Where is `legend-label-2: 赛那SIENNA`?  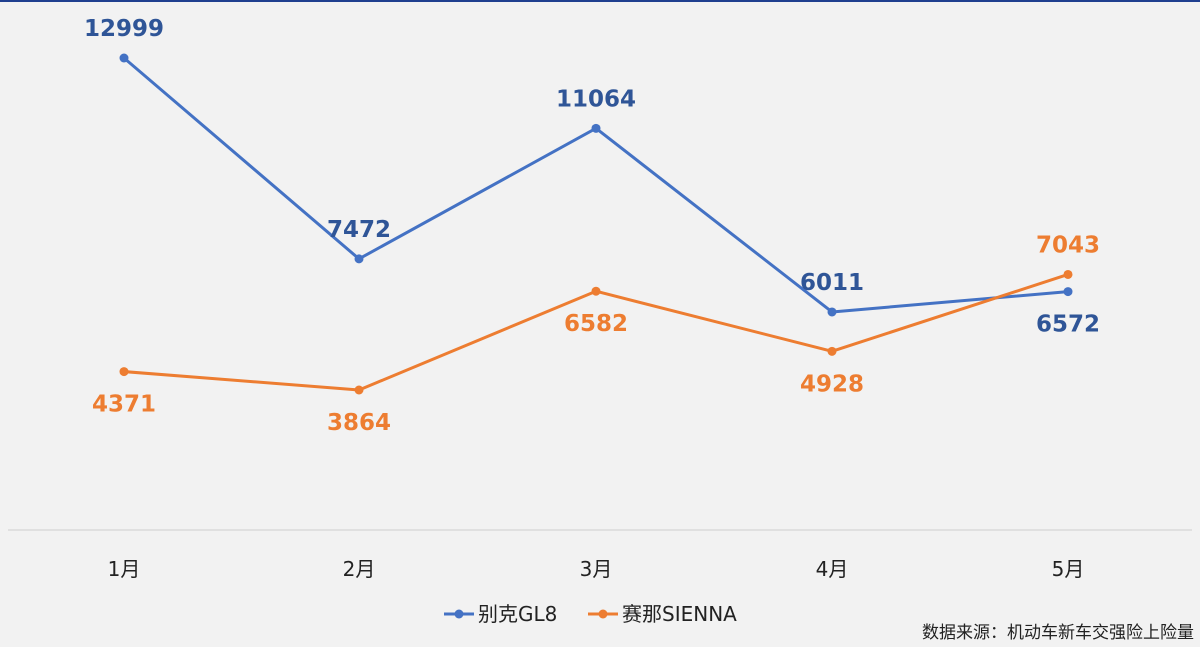 legend-label-2: 赛那SIENNA is located at coordinates (679, 614).